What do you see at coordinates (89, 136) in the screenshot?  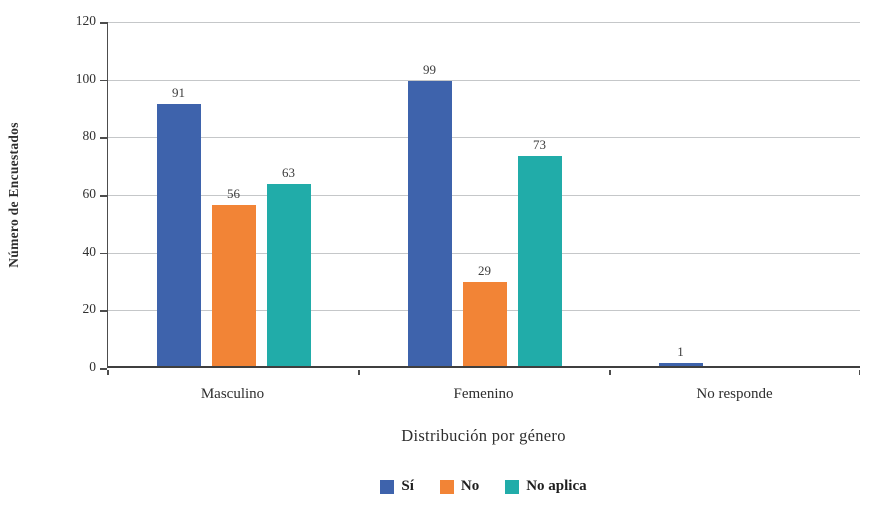 I see `y-tick-label-80: 80` at bounding box center [89, 136].